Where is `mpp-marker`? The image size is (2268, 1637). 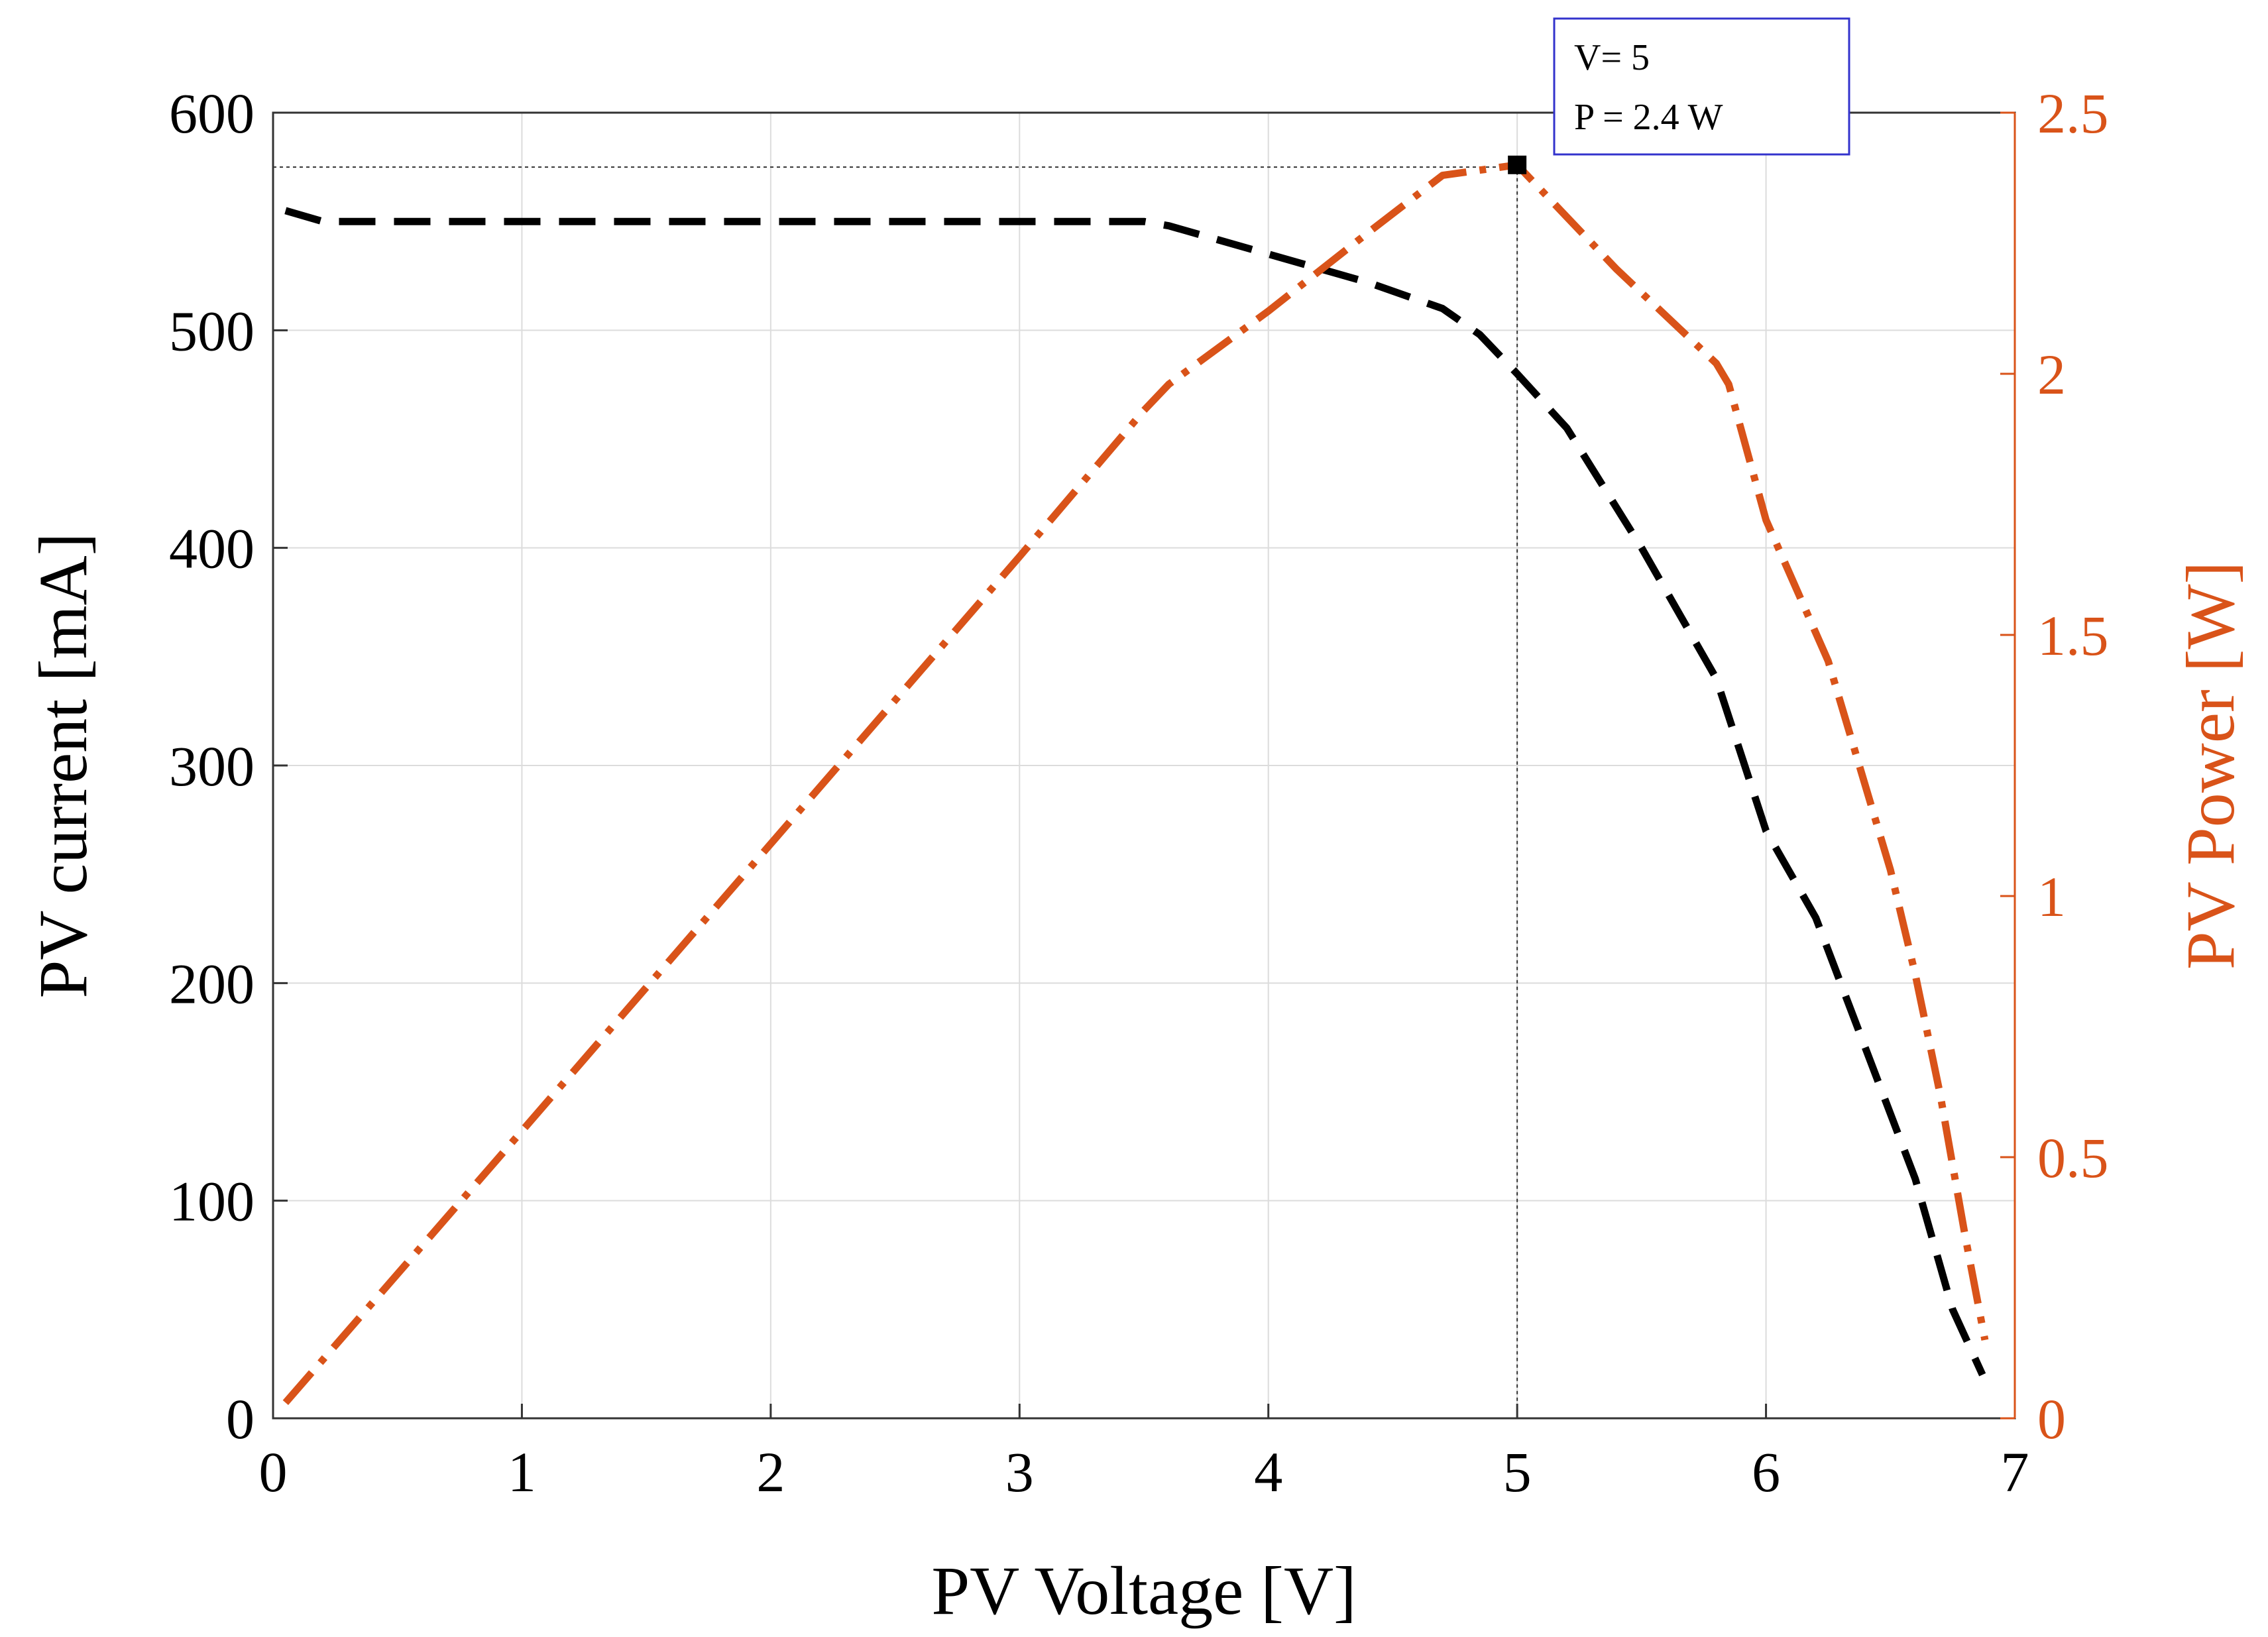
mpp-marker is located at coordinates (1518, 164).